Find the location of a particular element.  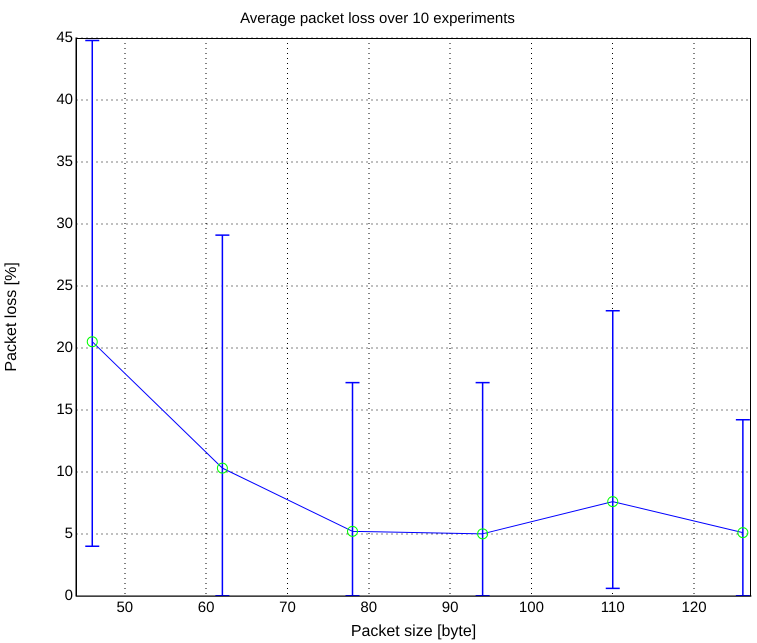

x-tick-label: 100 is located at coordinates (531, 607).